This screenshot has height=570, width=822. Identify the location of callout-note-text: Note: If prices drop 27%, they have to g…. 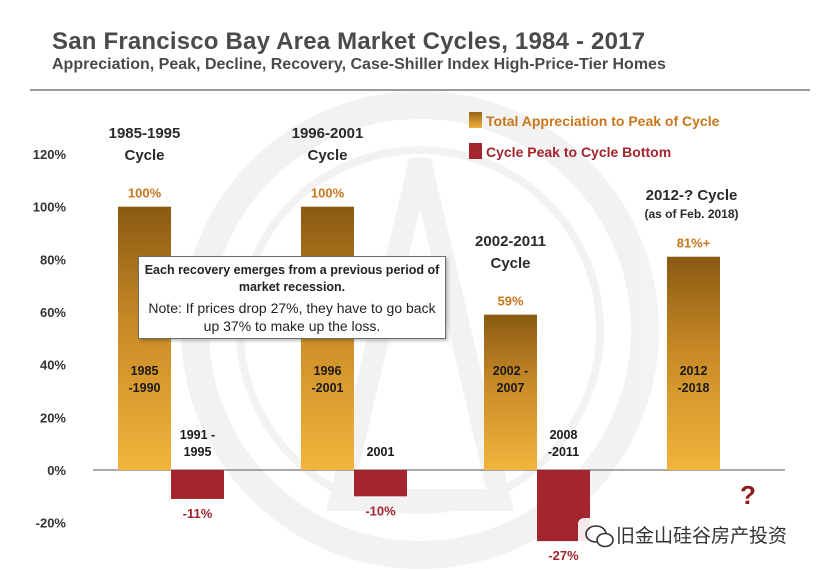
(292, 317).